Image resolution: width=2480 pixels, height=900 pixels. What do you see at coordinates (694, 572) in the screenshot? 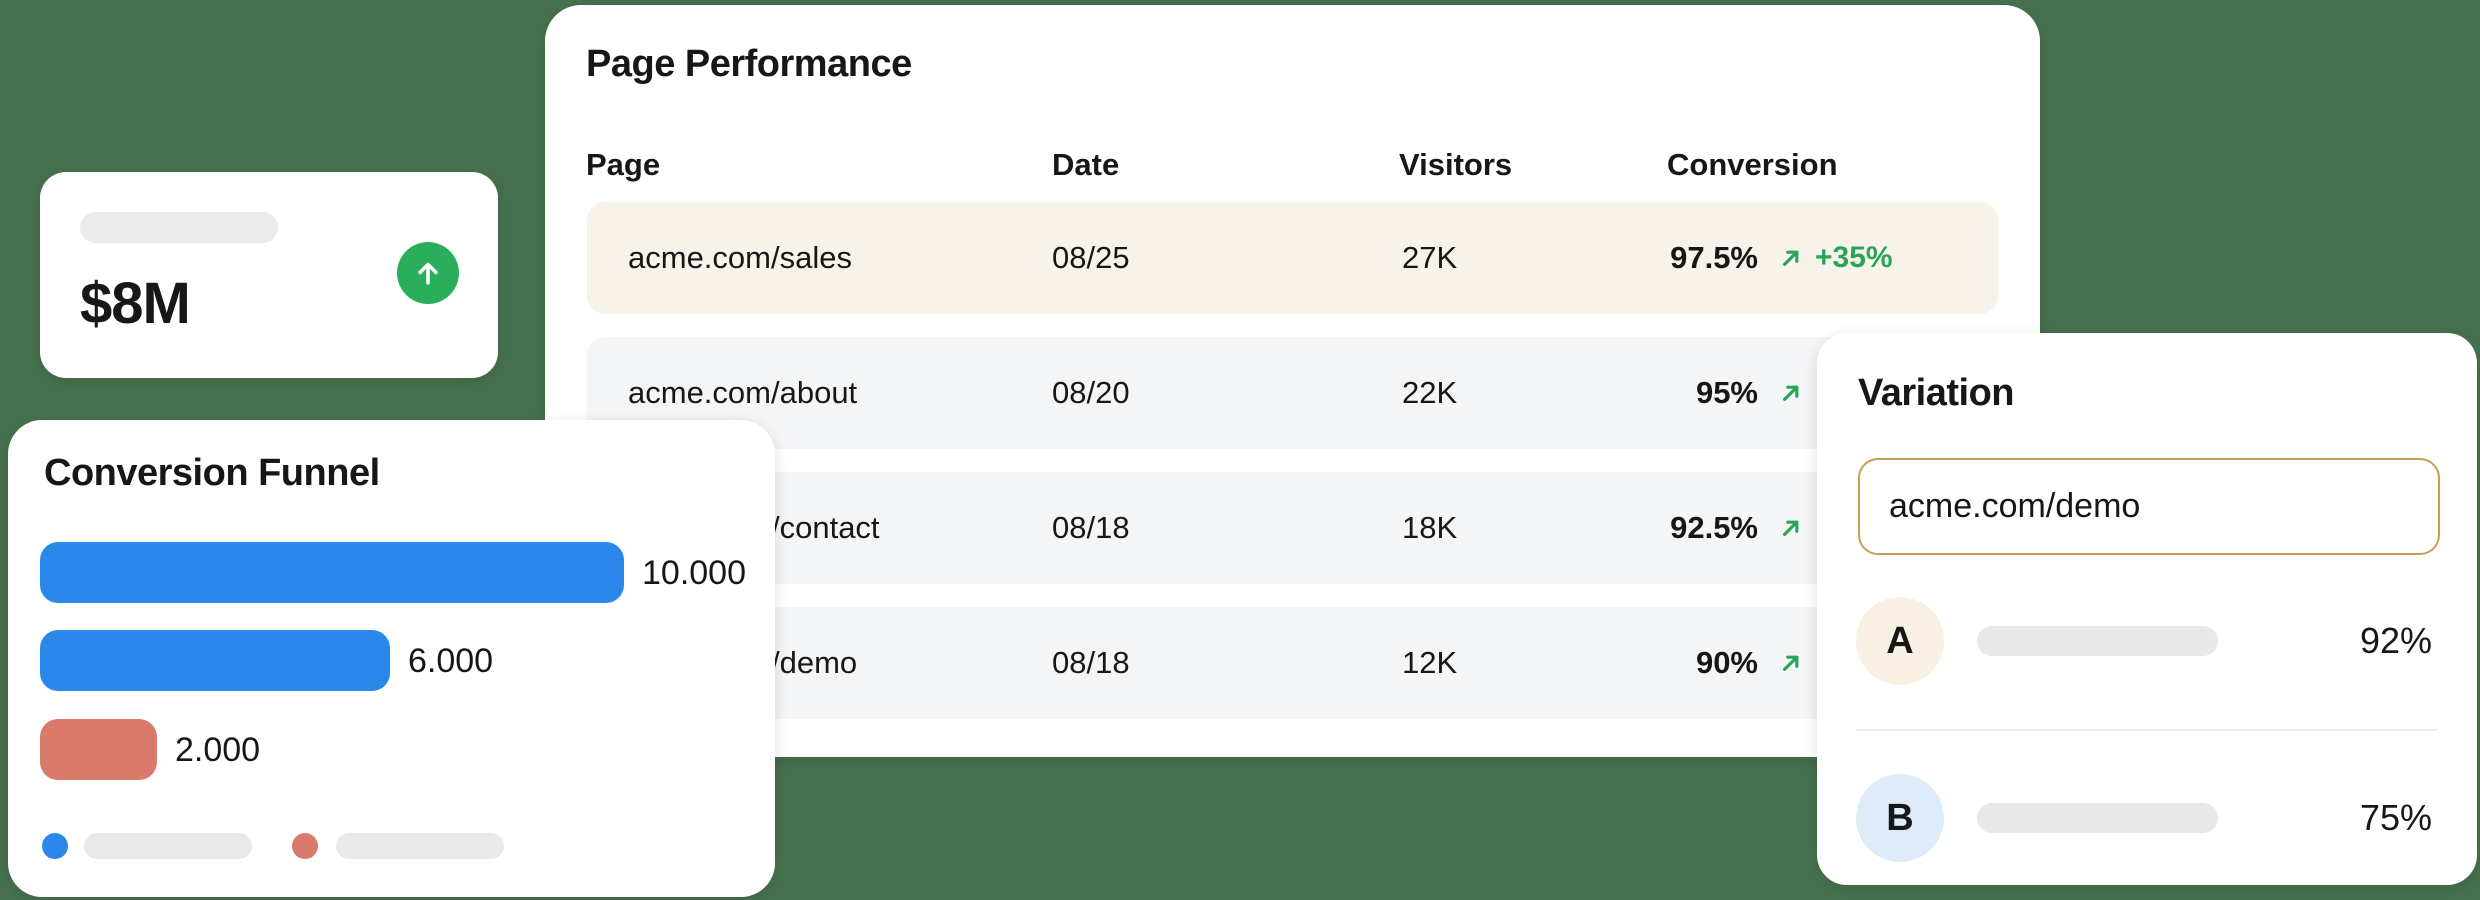
I see `funnel-bar-label: 10.000` at bounding box center [694, 572].